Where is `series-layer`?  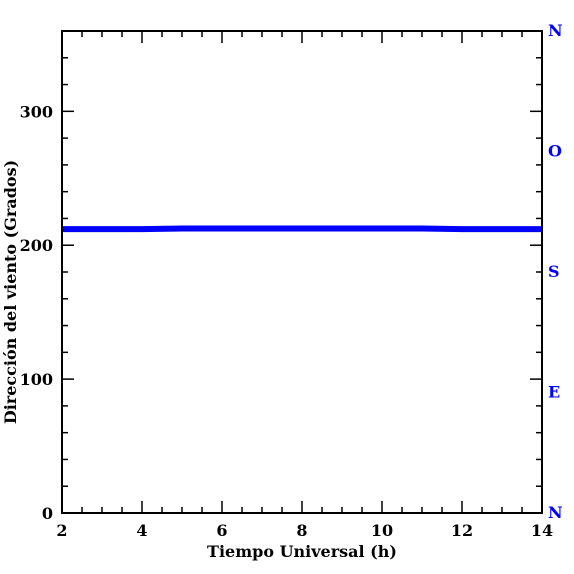
series-layer is located at coordinates (302, 229).